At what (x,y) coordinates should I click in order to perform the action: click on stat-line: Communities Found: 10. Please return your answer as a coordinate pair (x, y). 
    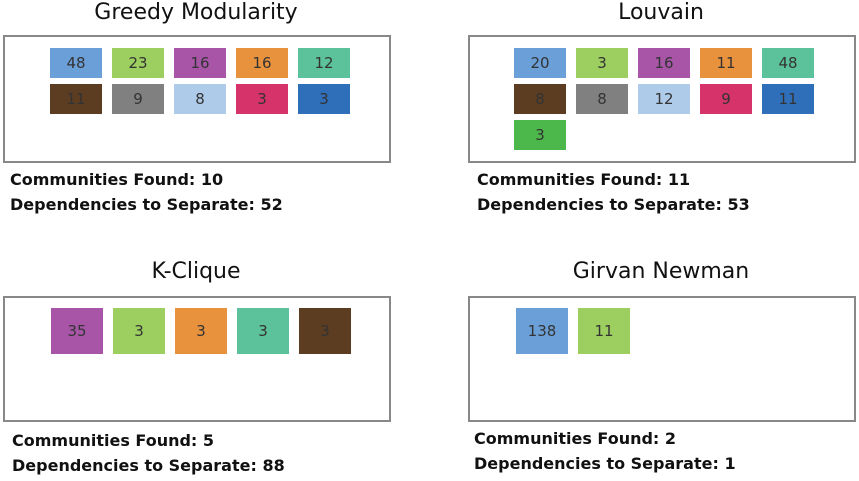
    Looking at the image, I should click on (116, 179).